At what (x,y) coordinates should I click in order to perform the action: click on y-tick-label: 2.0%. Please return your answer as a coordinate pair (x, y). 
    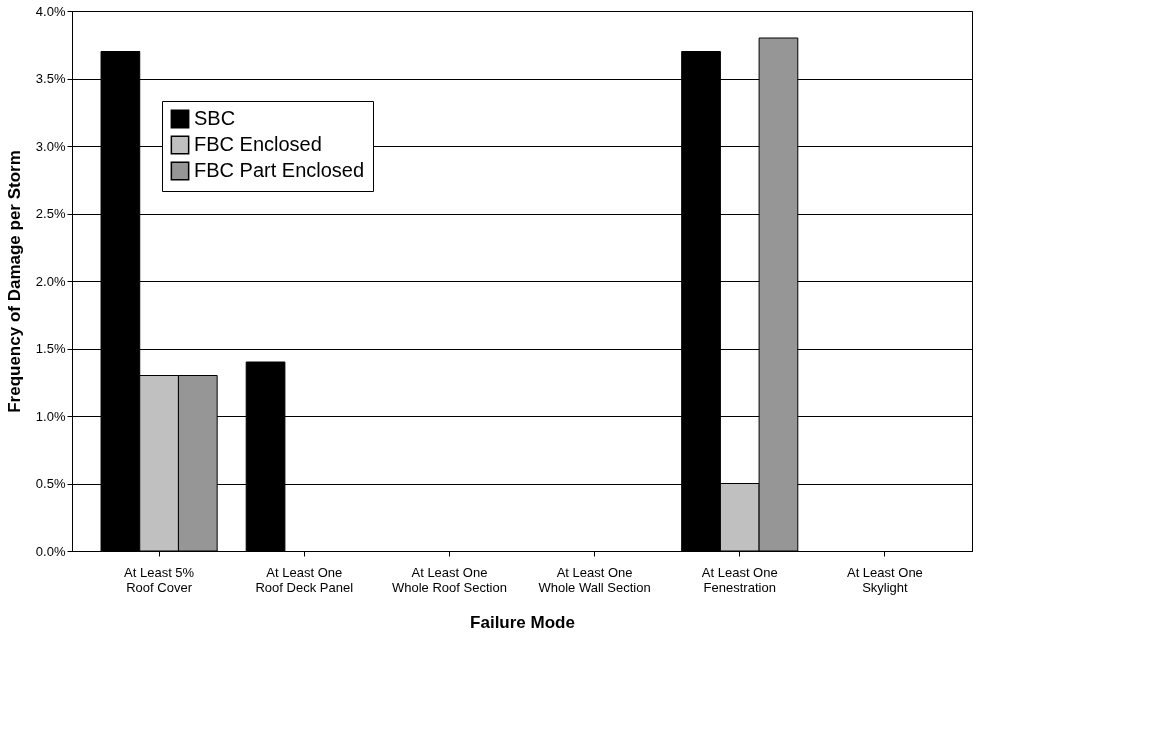
    Looking at the image, I should click on (50, 281).